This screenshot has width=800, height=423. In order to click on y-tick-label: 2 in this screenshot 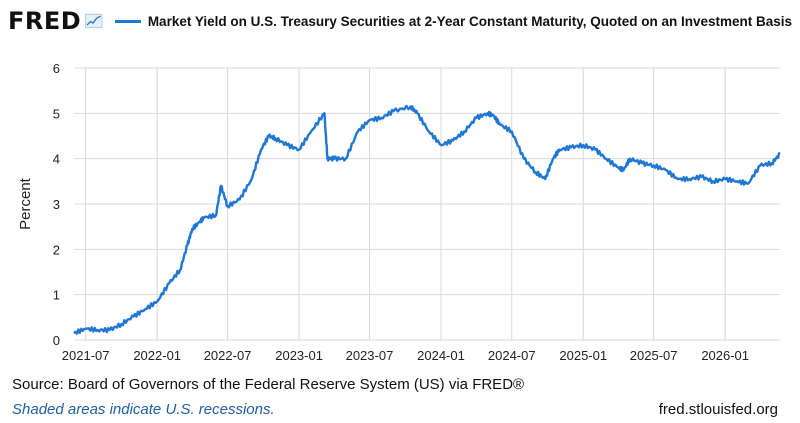, I will do `click(56, 249)`.